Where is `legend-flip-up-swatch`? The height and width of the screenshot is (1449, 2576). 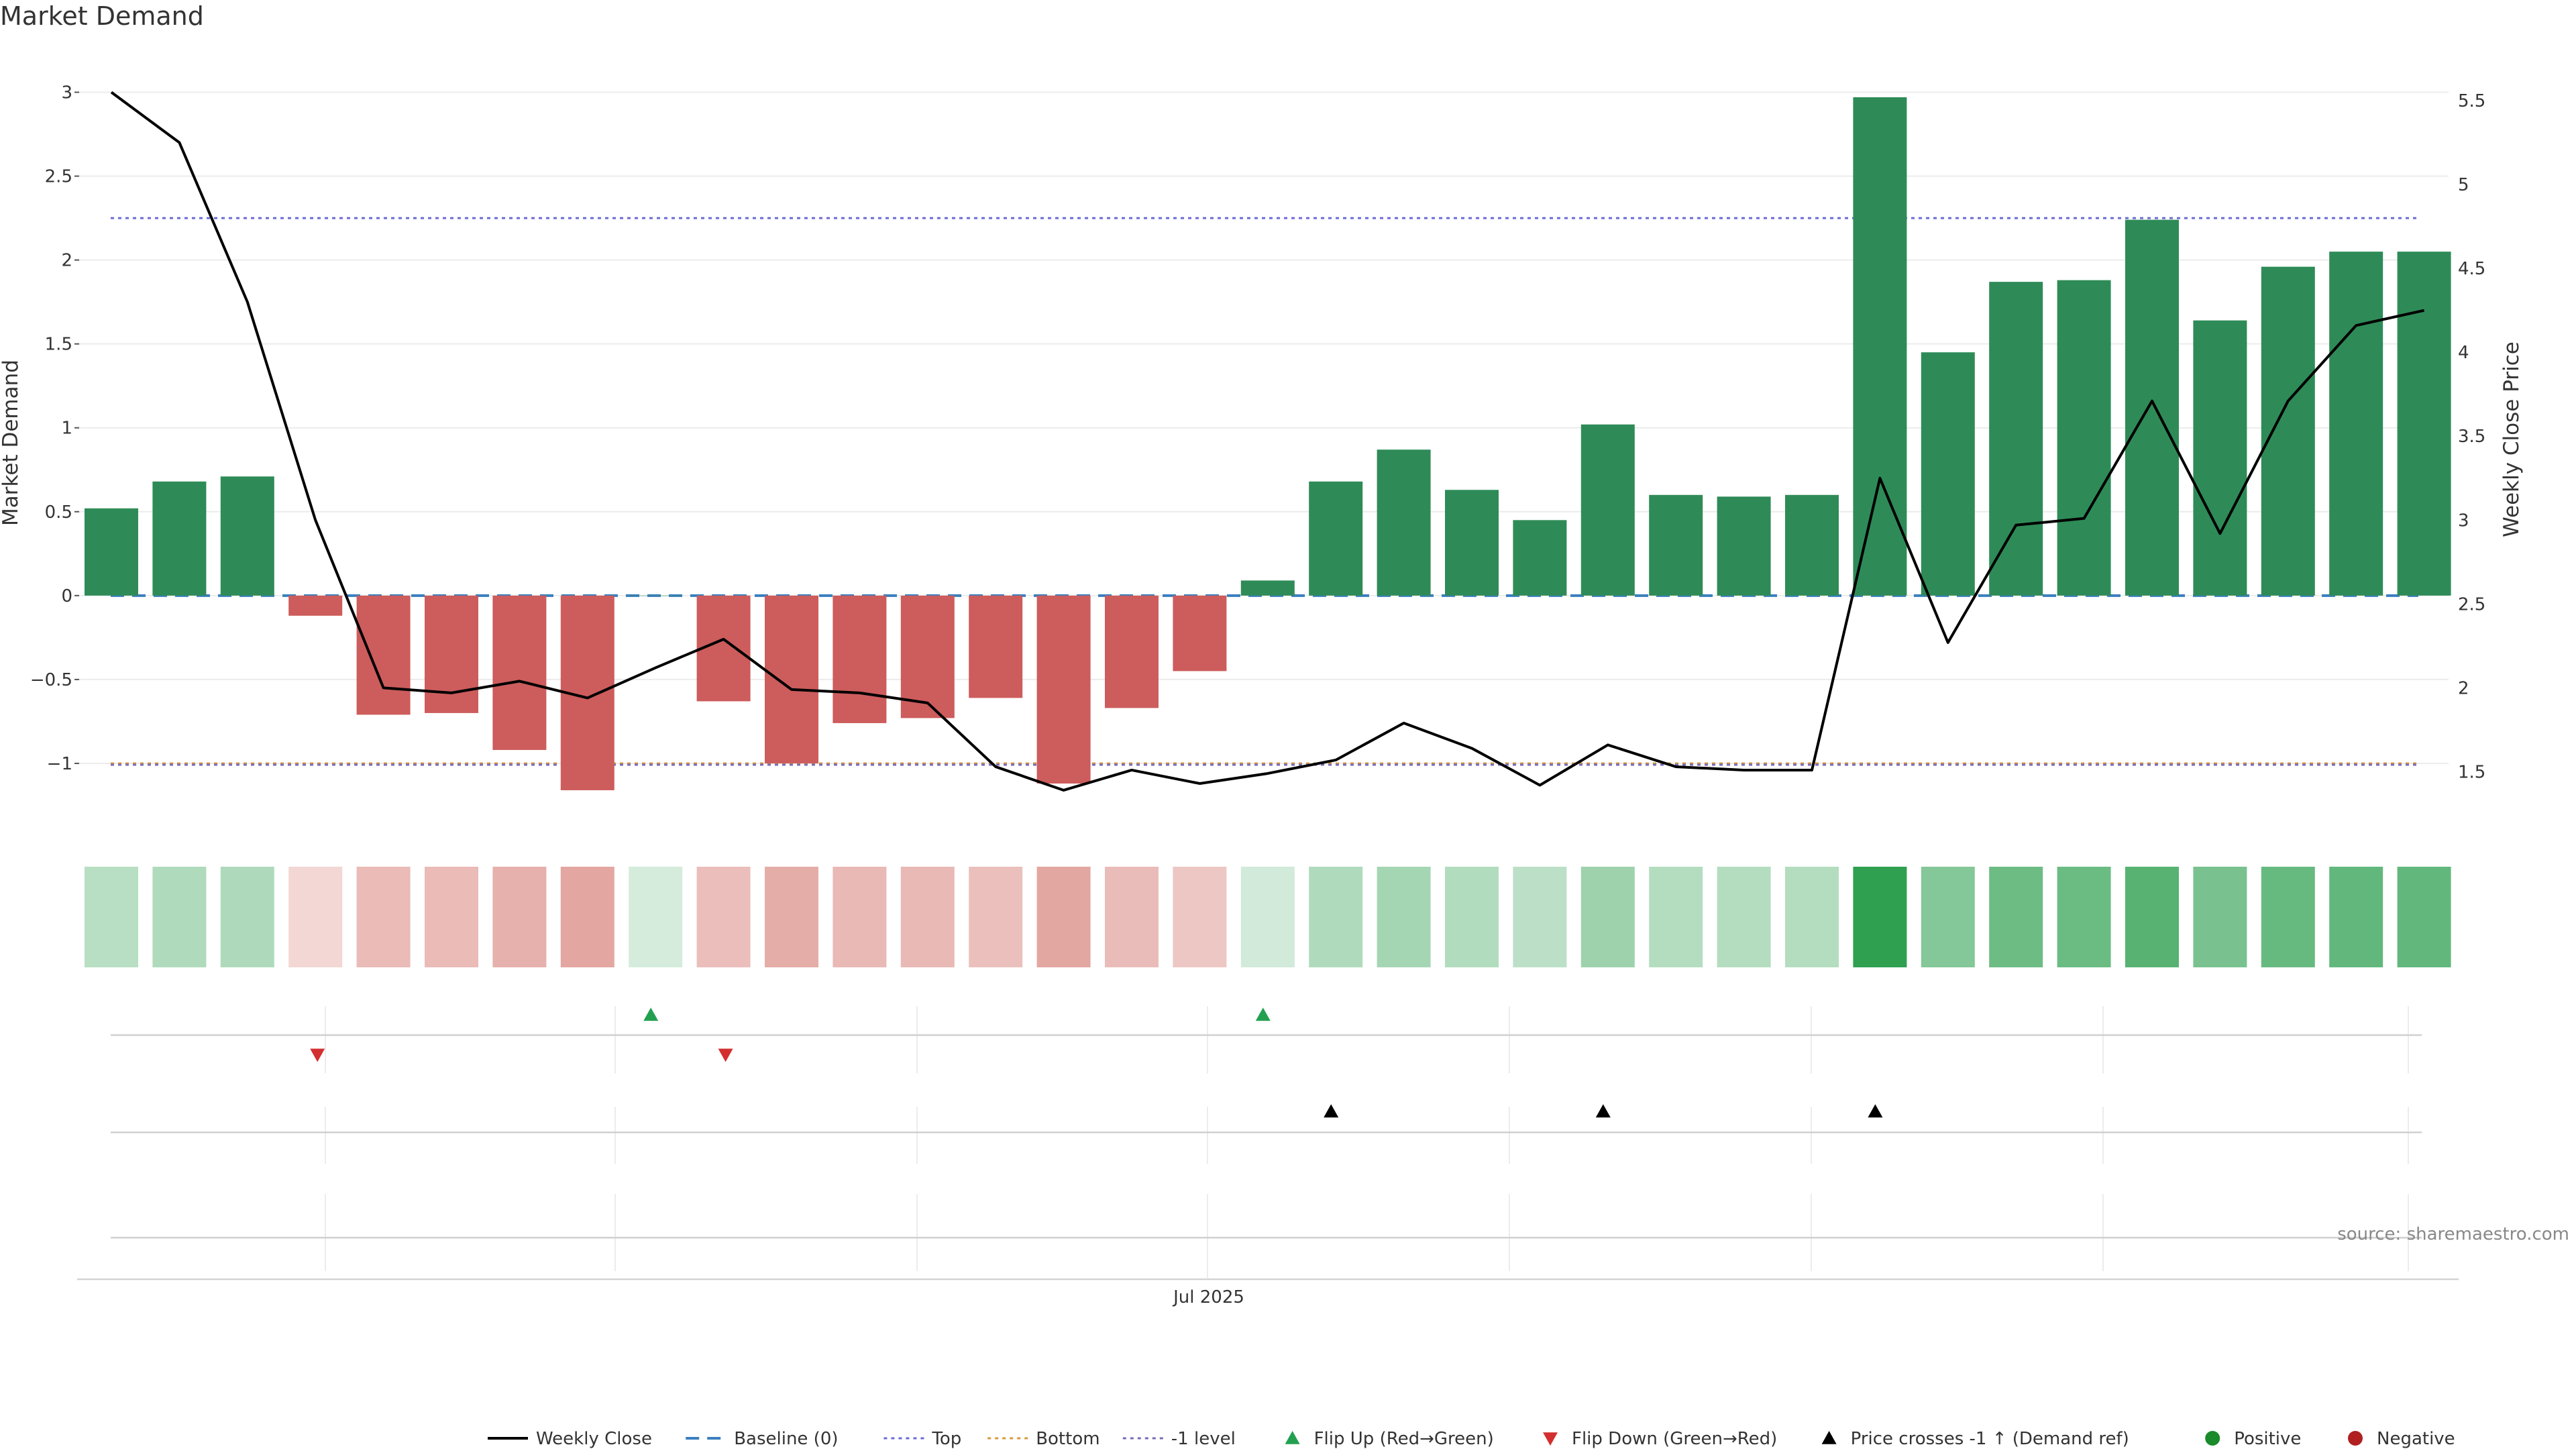
legend-flip-up-swatch is located at coordinates (1292, 1437).